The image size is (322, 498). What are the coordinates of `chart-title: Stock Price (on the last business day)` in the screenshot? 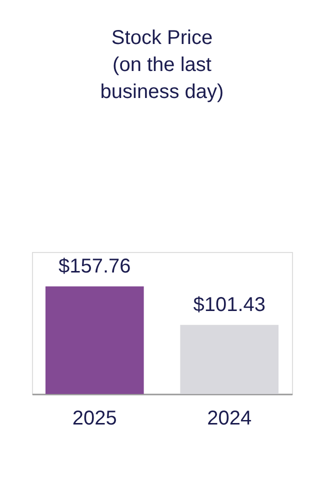 It's located at (162, 65).